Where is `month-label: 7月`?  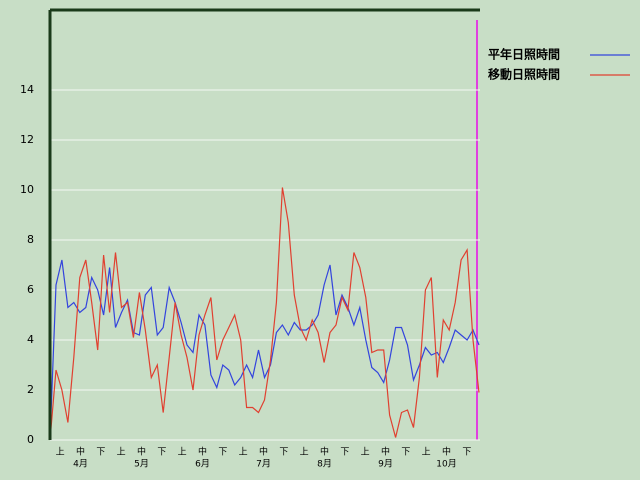 month-label: 7月 is located at coordinates (263, 464).